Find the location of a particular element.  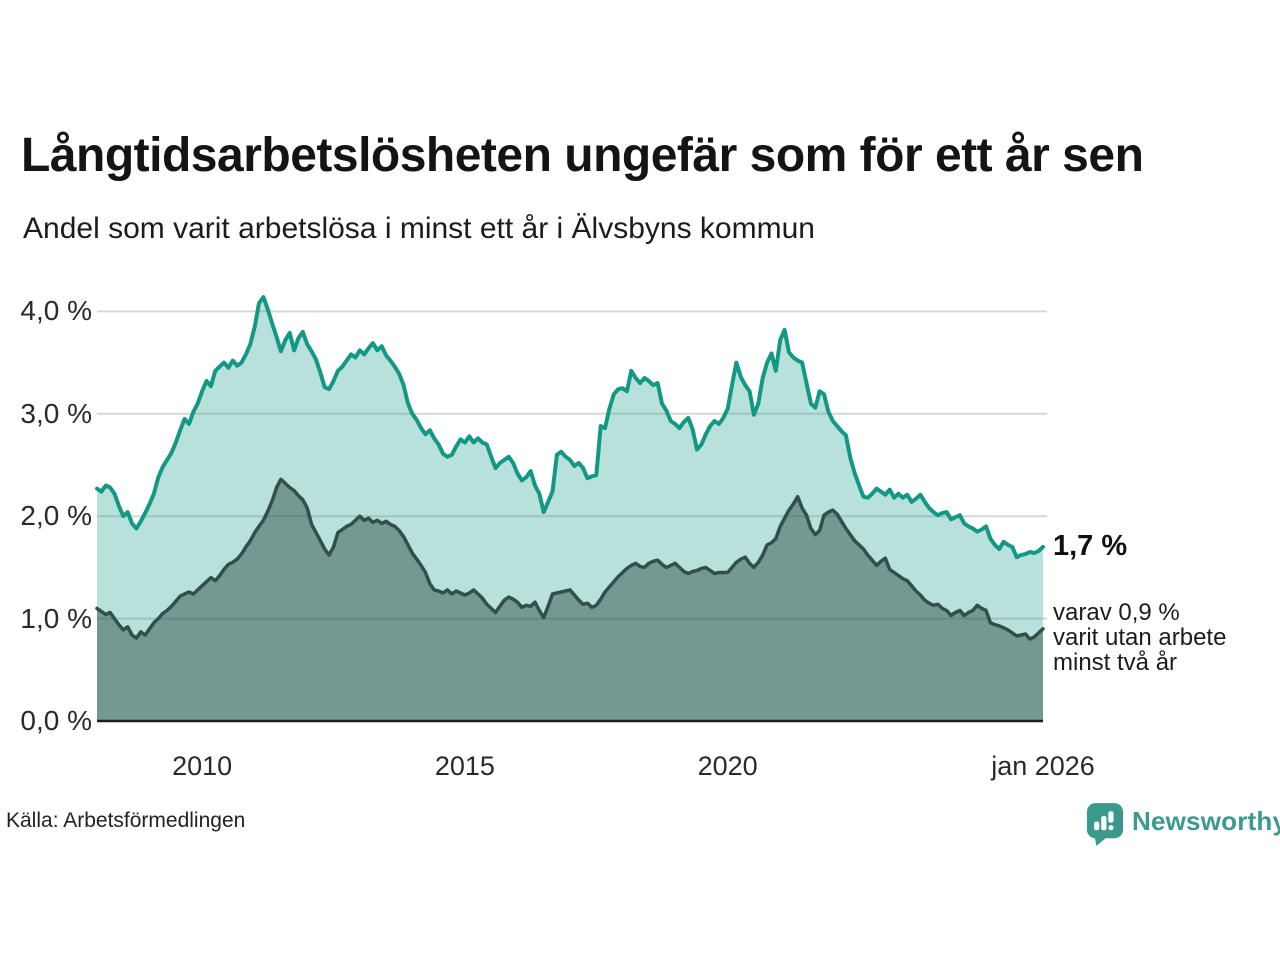

x-tick-label: 2010 is located at coordinates (202, 766).